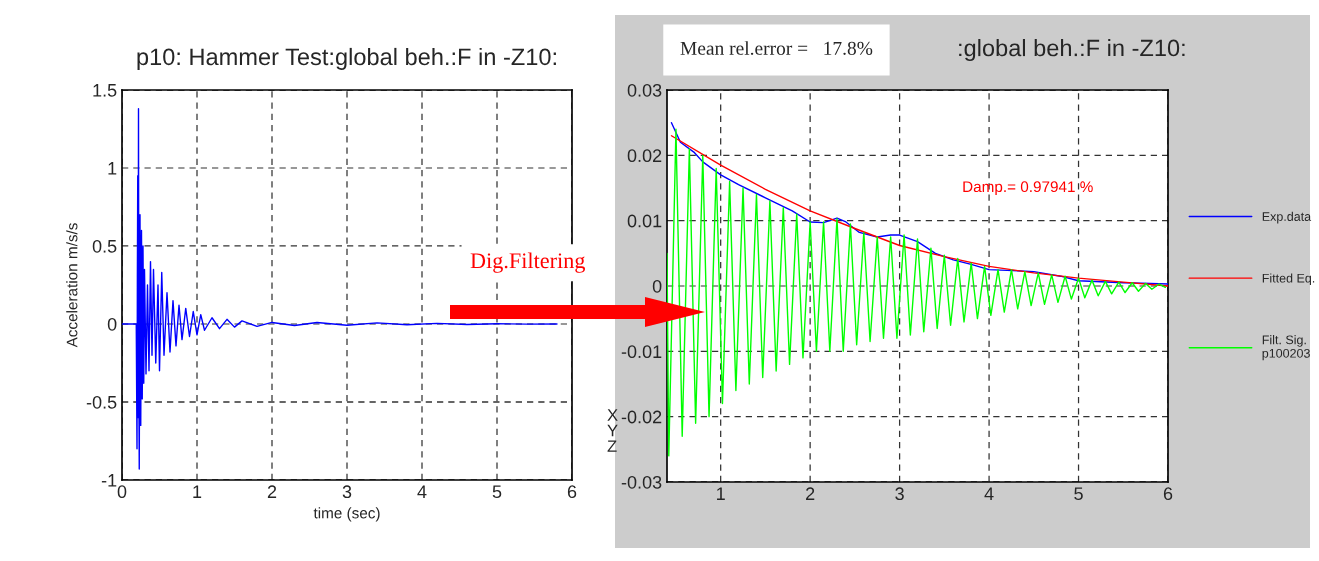 The image size is (1319, 561). What do you see at coordinates (112, 168) in the screenshot?
I see `y-tick-label: 1` at bounding box center [112, 168].